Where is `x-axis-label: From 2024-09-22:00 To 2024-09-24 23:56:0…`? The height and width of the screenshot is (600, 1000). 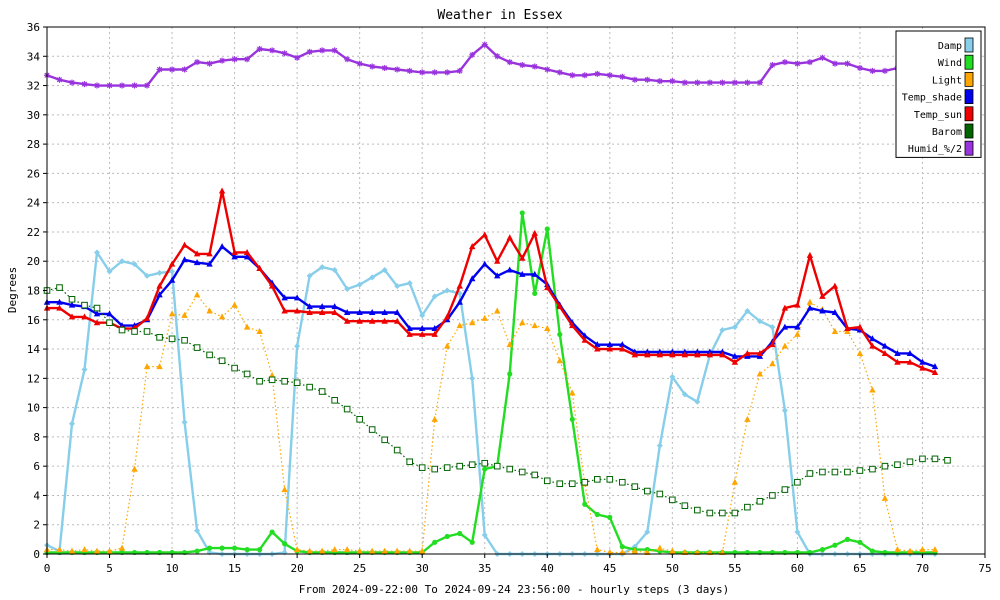
x-axis-label: From 2024-09-22:00 To 2024-09-24 23:56:0… is located at coordinates (514, 589).